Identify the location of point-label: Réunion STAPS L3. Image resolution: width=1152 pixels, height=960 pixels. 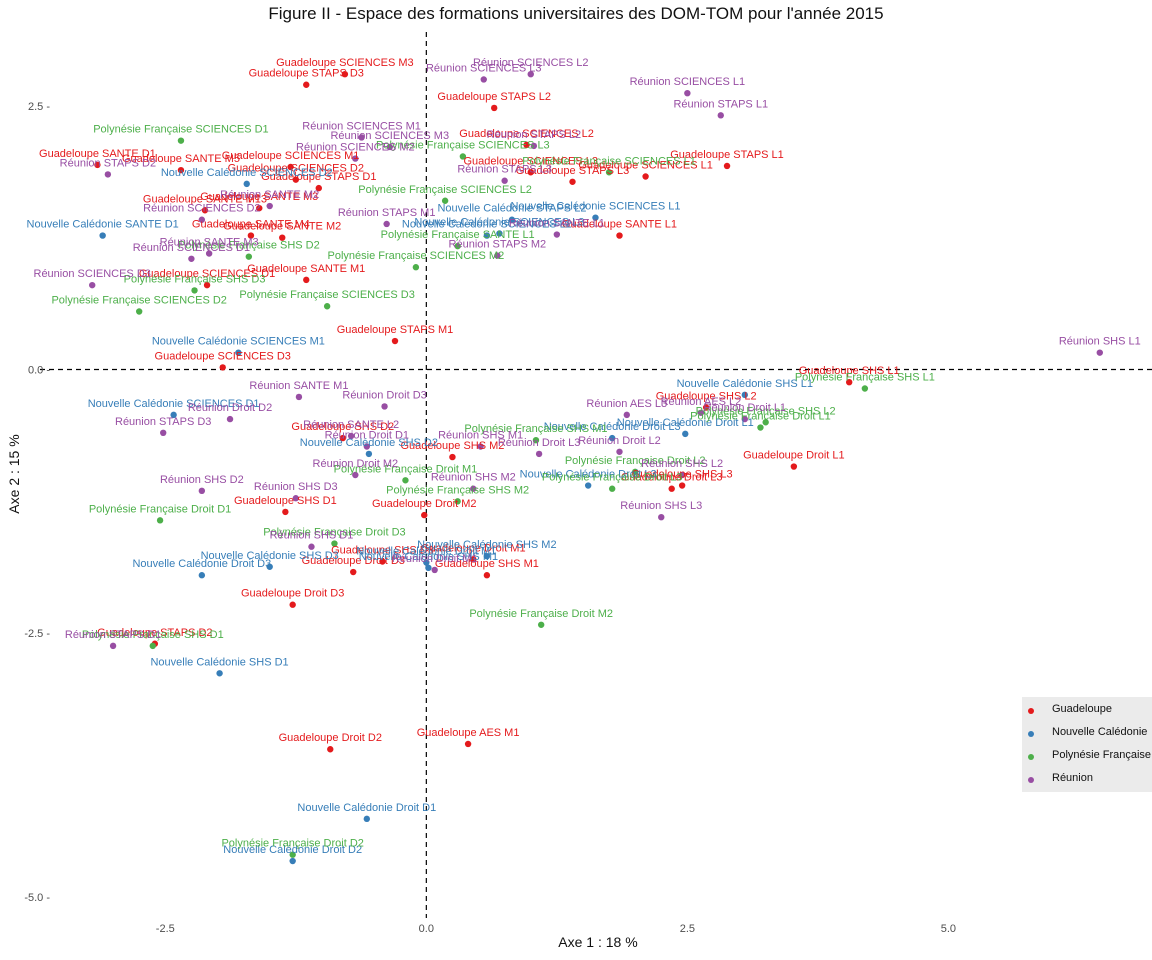
(504, 170).